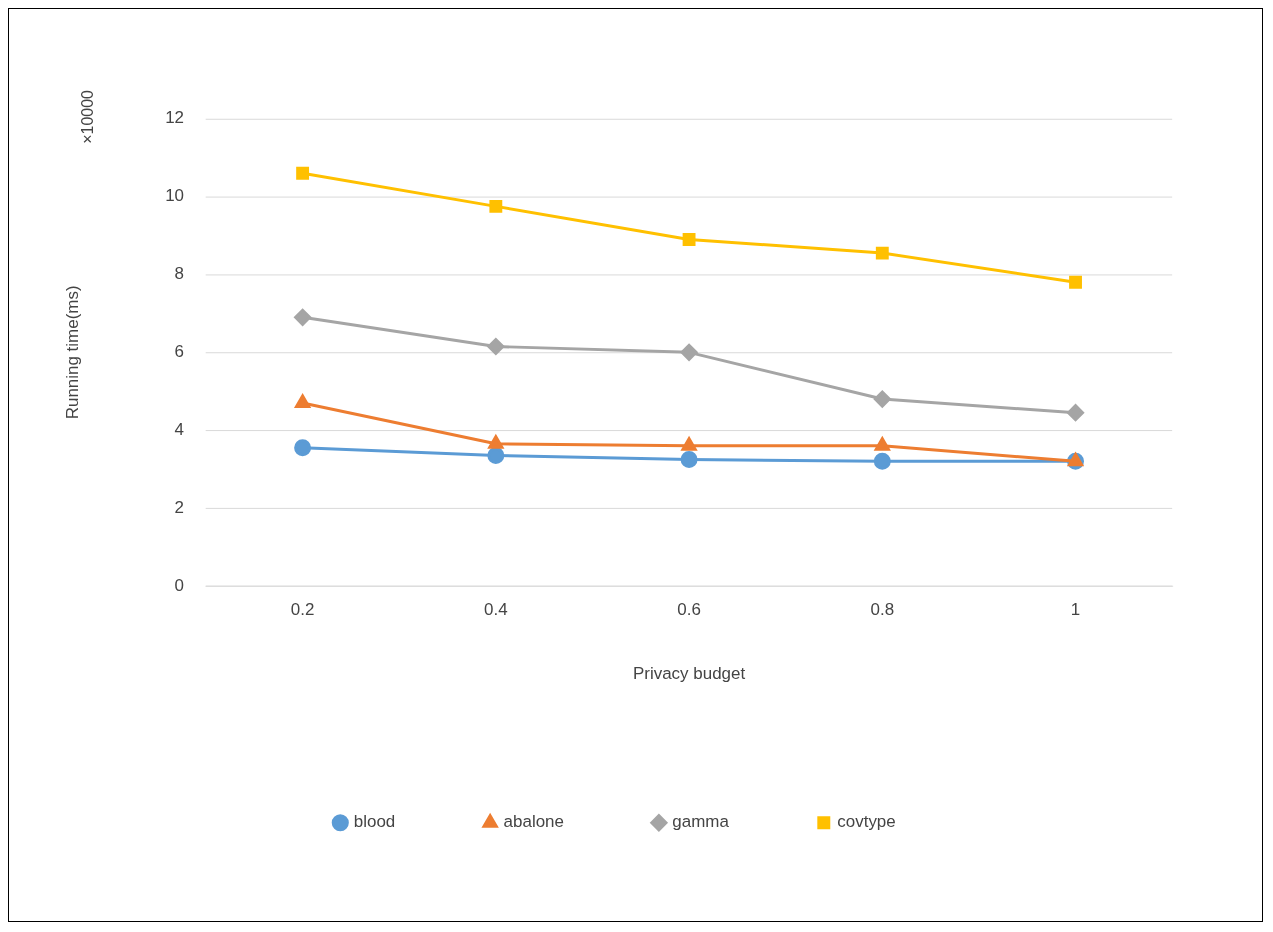 The height and width of the screenshot is (932, 1273). I want to click on y-tick-label: 2, so click(179, 507).